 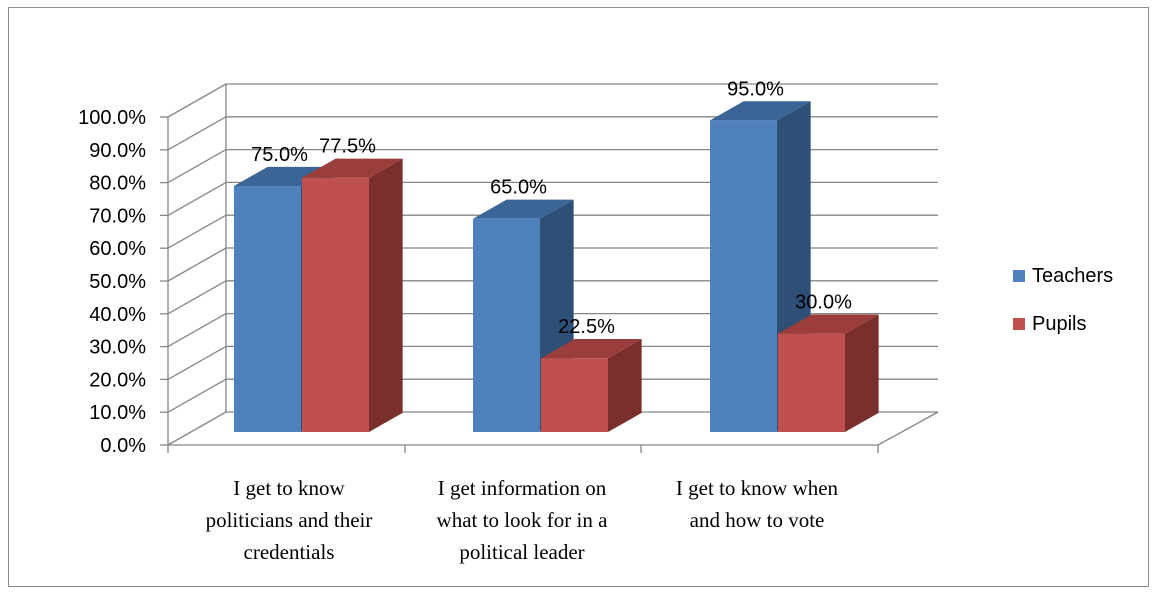 What do you see at coordinates (117, 184) in the screenshot?
I see `y-tick-label: 80.0%` at bounding box center [117, 184].